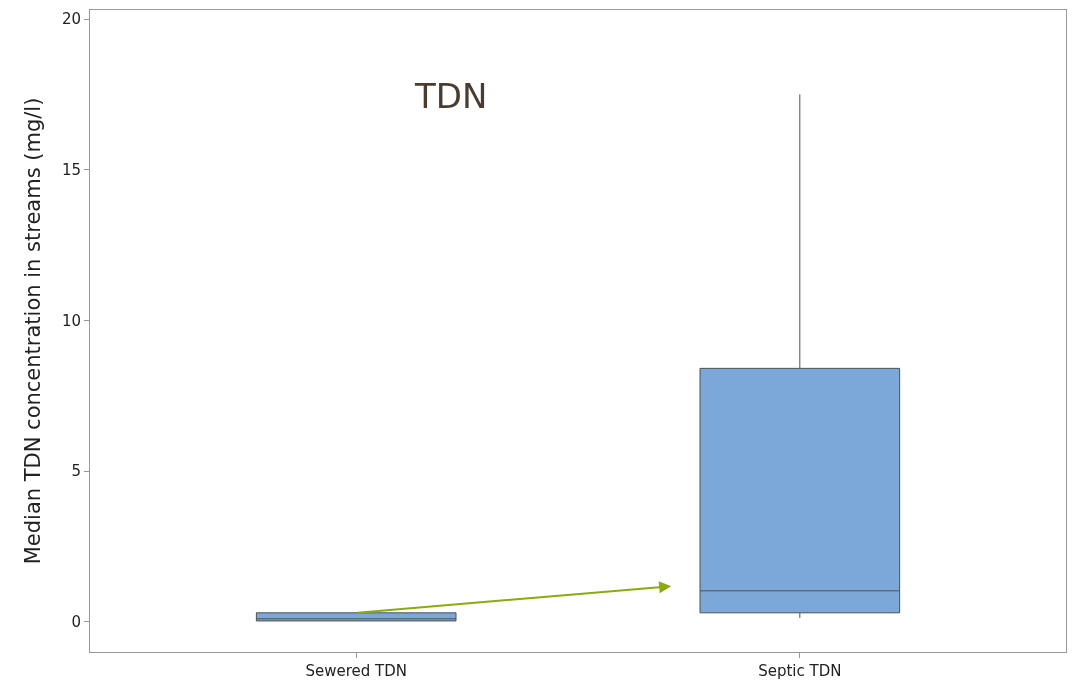 Image resolution: width=1076 pixels, height=692 pixels. Describe the element at coordinates (76, 622) in the screenshot. I see `y-tick-label: 0` at that location.